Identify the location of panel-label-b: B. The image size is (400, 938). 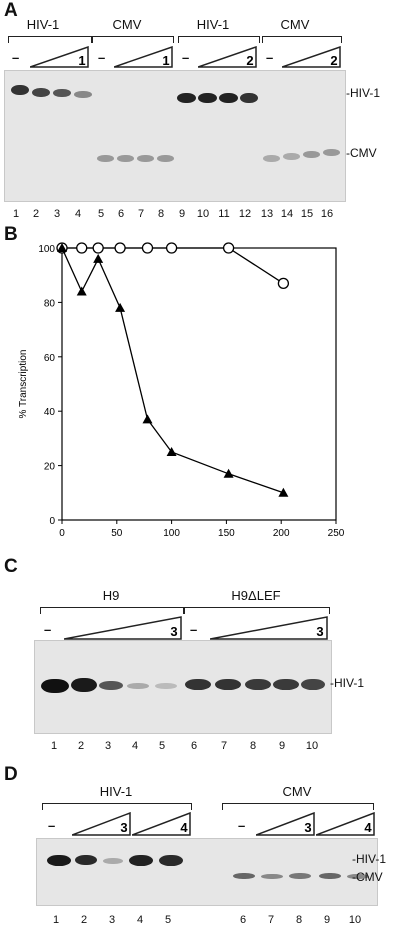
(11, 234).